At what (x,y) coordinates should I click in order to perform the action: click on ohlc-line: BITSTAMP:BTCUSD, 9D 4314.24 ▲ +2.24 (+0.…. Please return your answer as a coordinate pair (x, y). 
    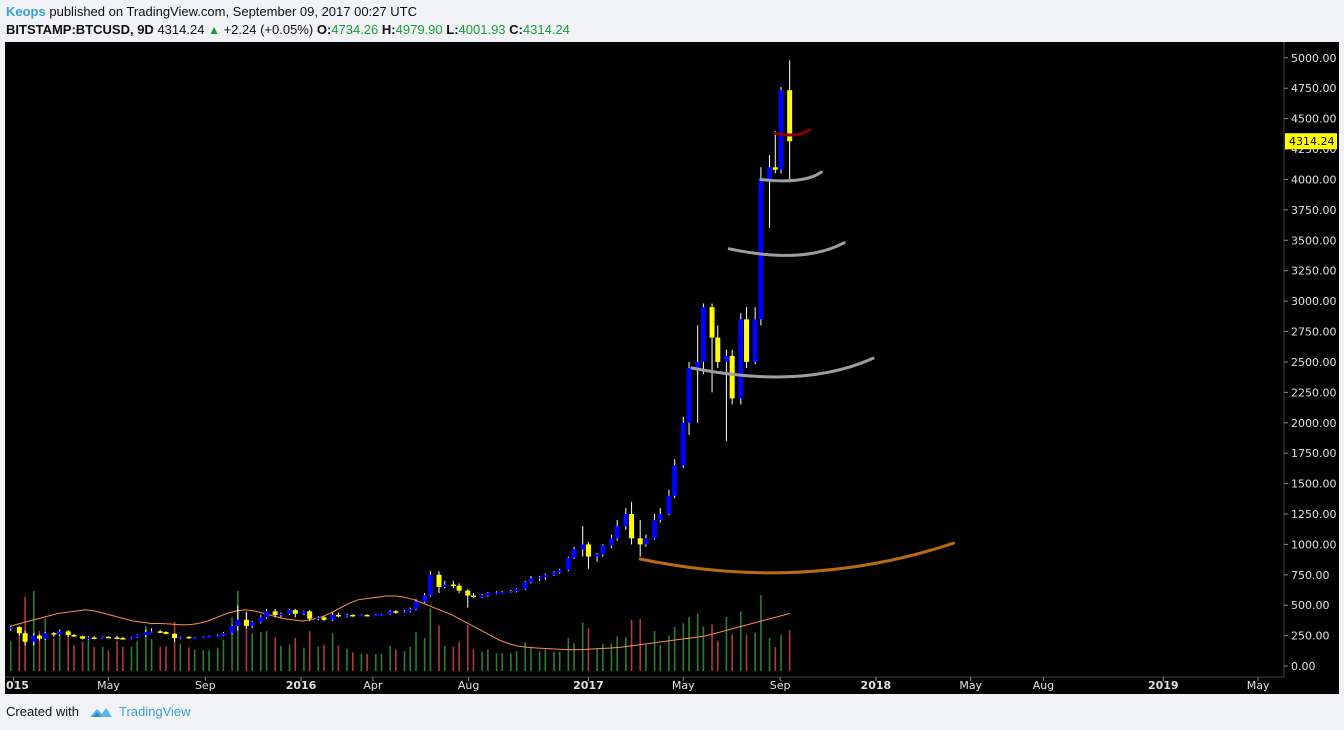
    Looking at the image, I should click on (288, 31).